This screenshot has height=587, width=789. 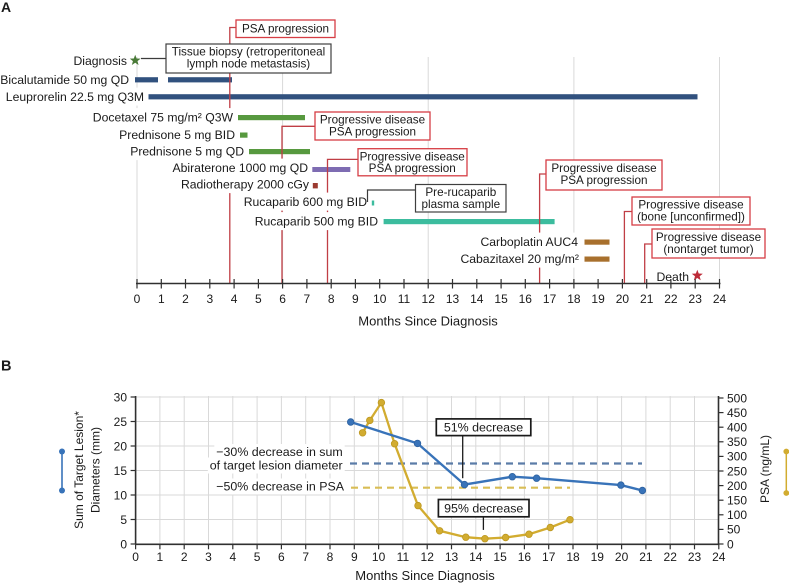 What do you see at coordinates (737, 515) in the screenshot?
I see `svg-text: 100` at bounding box center [737, 515].